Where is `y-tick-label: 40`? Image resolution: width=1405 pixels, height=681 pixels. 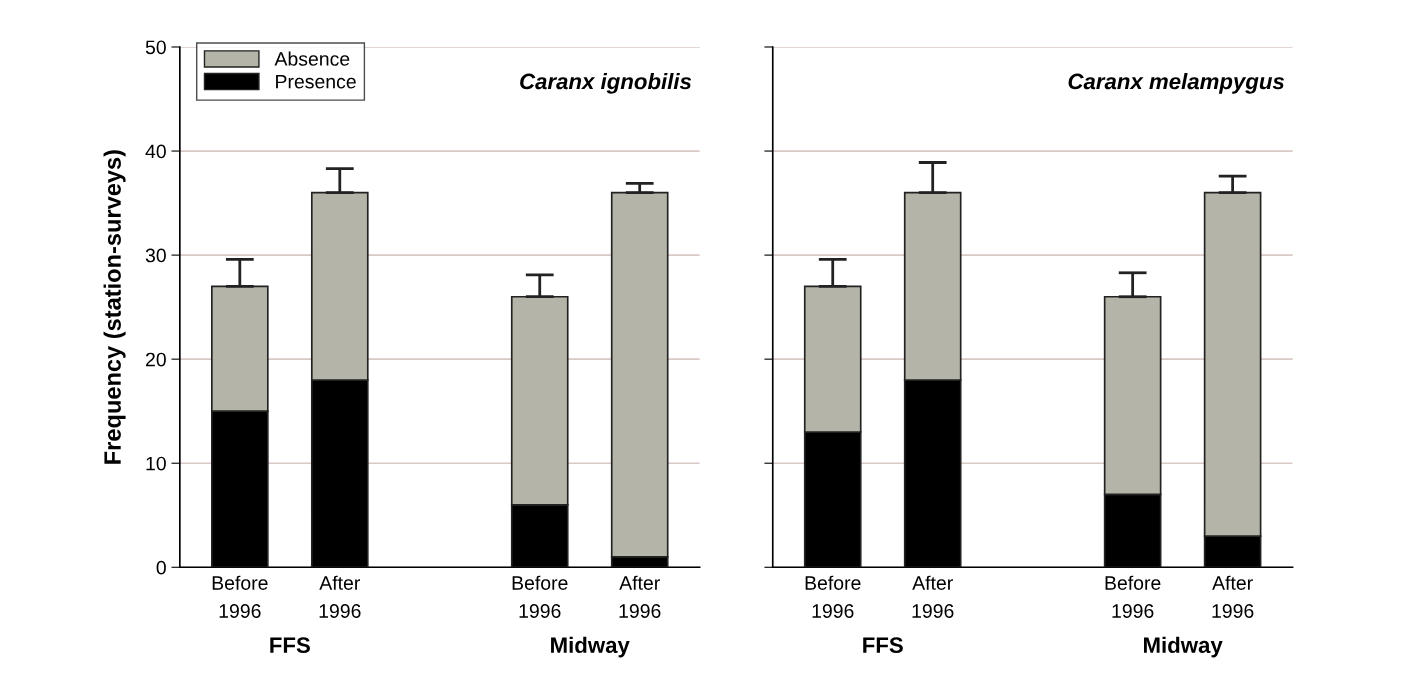 y-tick-label: 40 is located at coordinates (155, 151).